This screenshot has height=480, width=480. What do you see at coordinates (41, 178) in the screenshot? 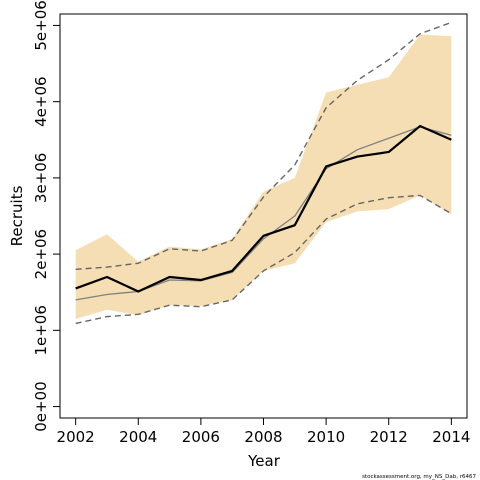
I see `y-tick-label: 3e+06` at bounding box center [41, 178].